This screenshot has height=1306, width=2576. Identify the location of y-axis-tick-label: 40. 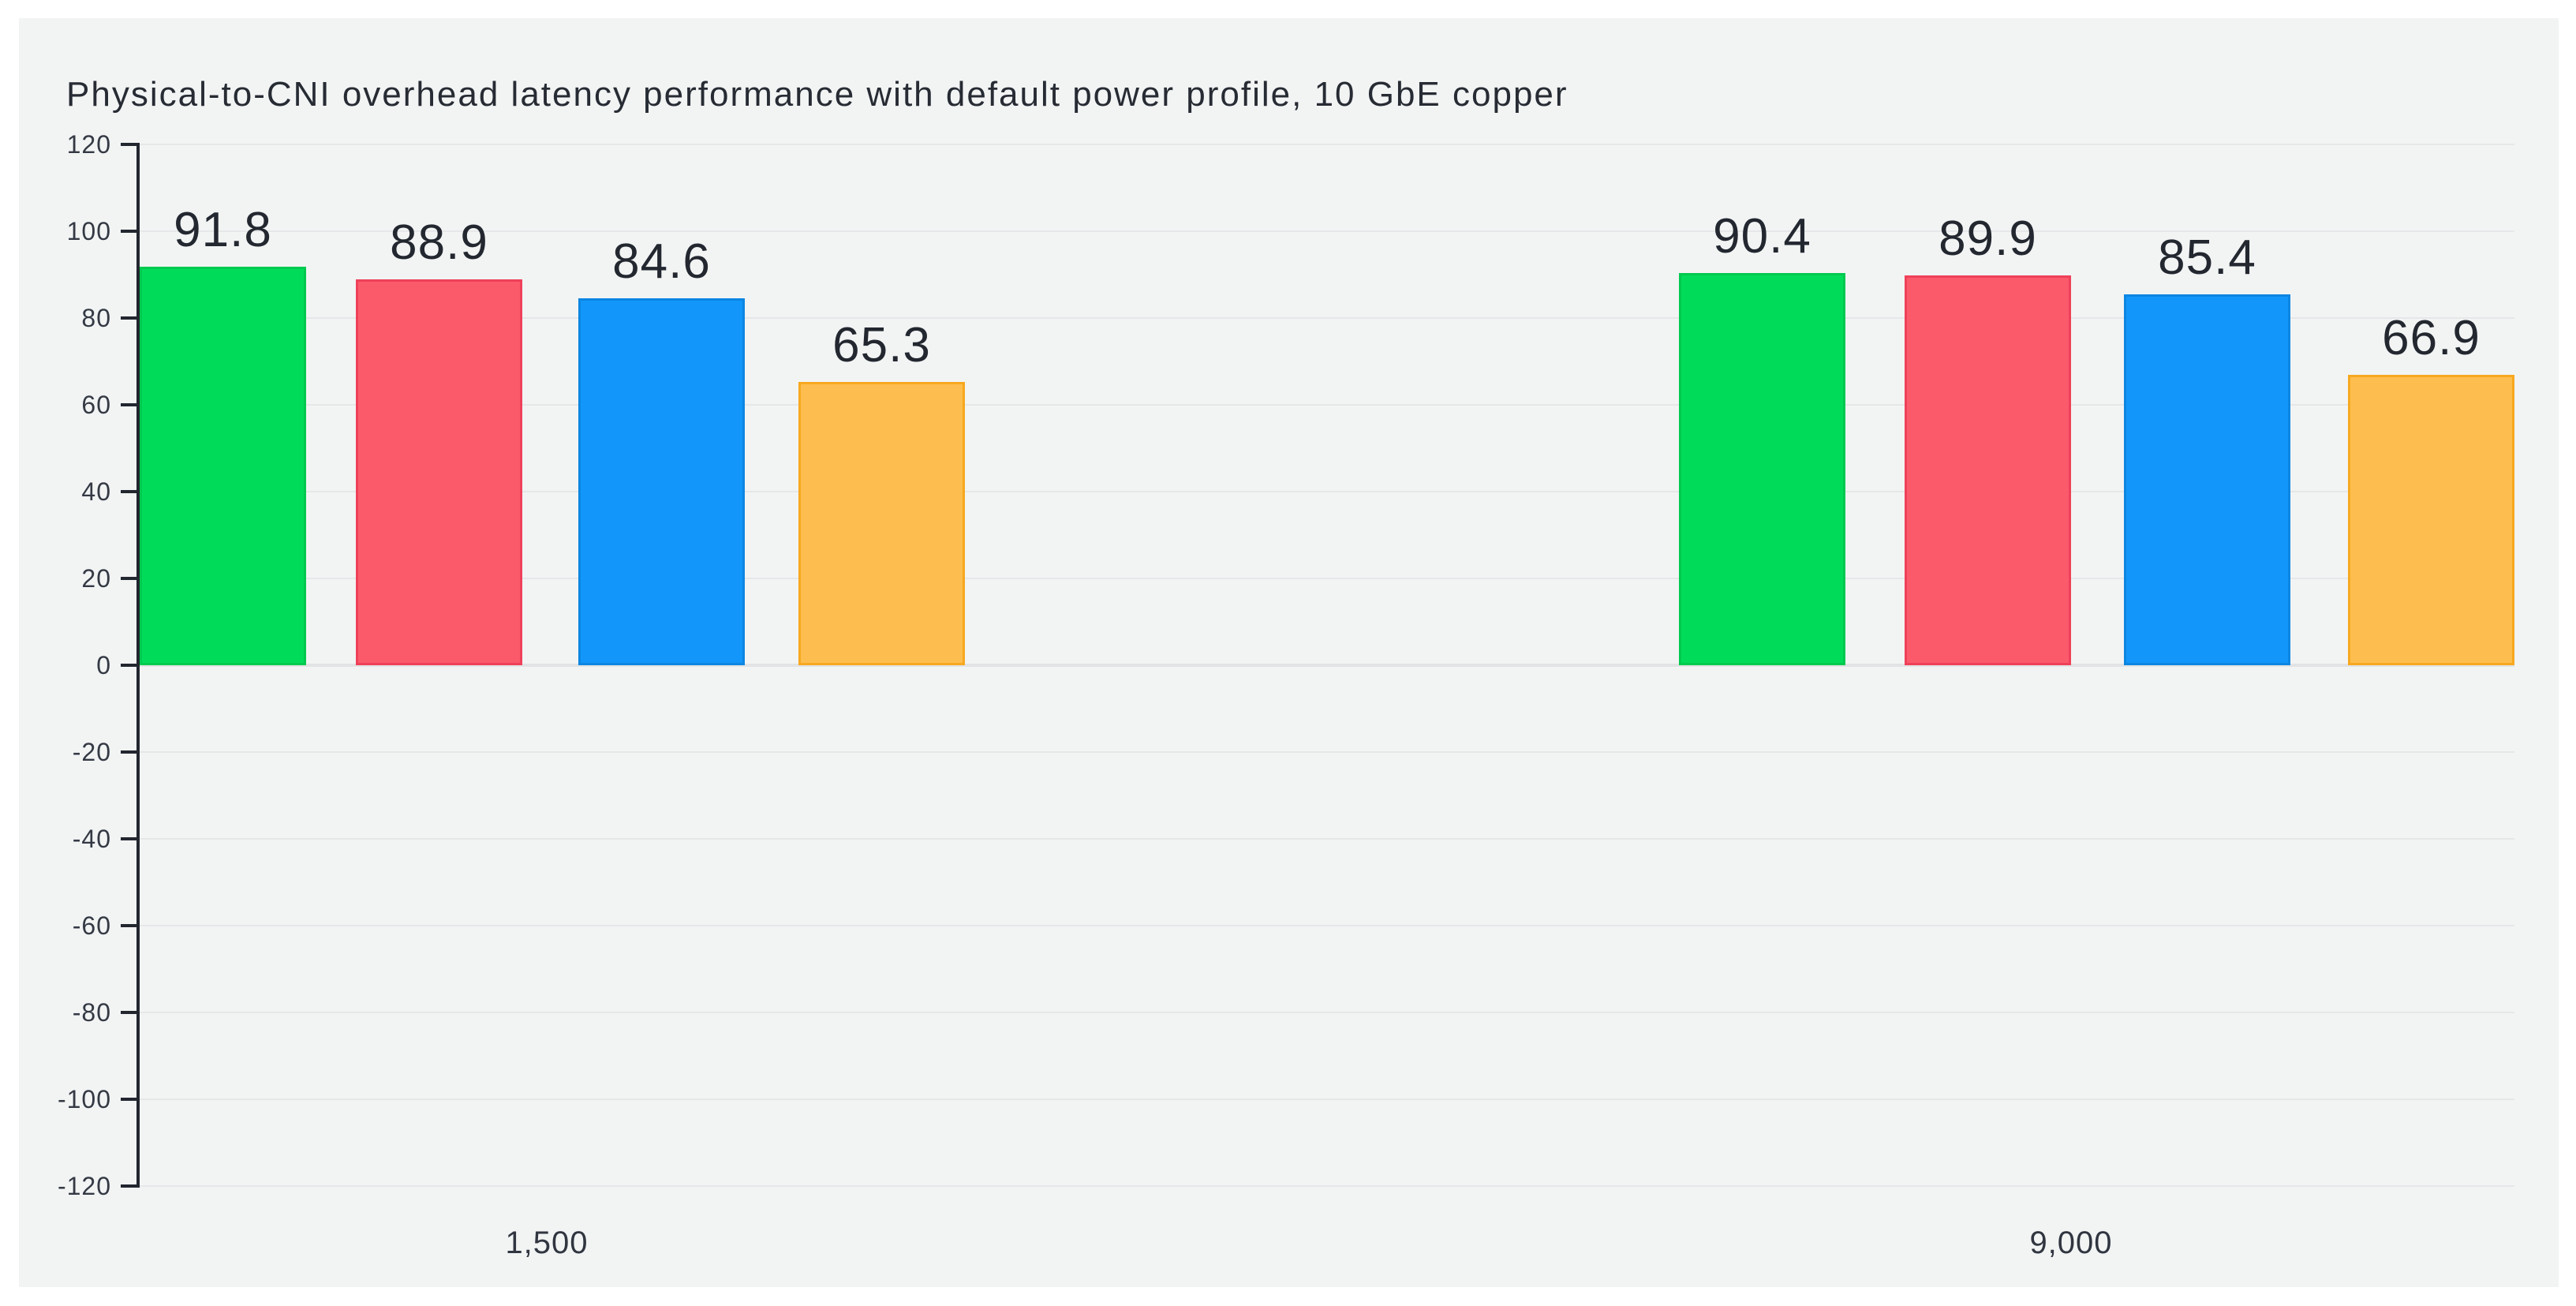
(96, 491).